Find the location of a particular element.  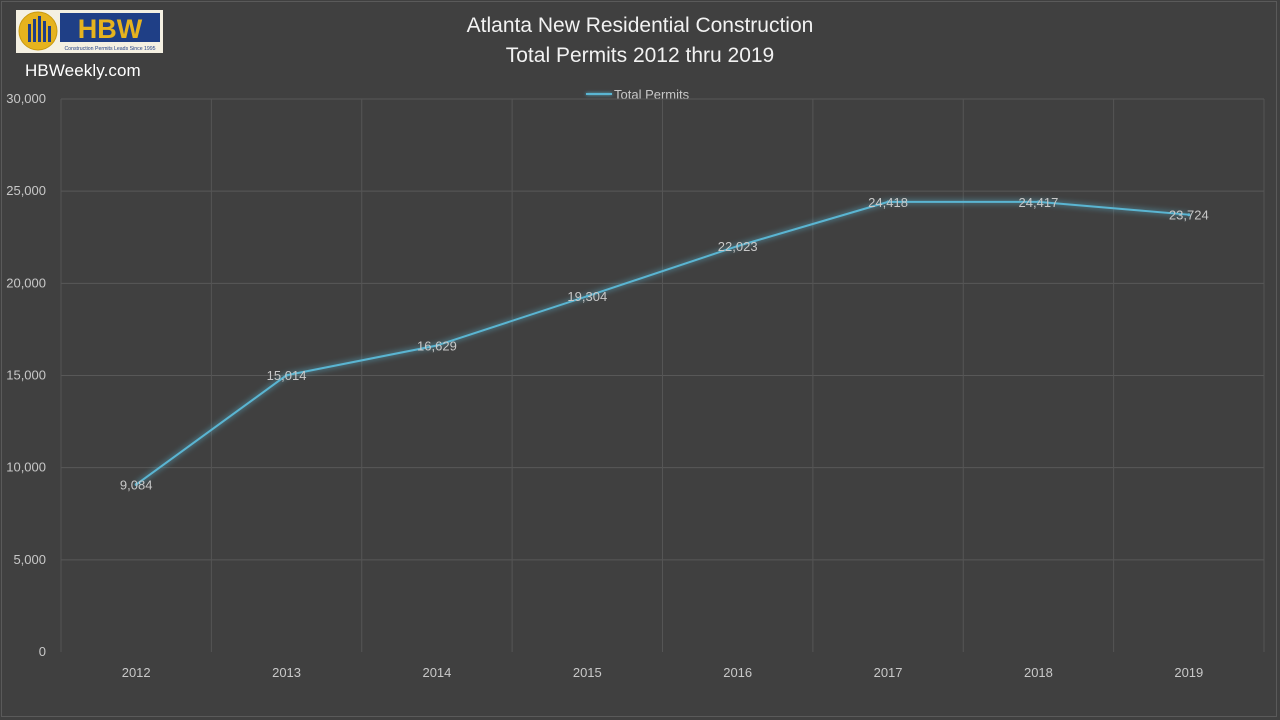

x-tick-label: 2019 is located at coordinates (1188, 672).